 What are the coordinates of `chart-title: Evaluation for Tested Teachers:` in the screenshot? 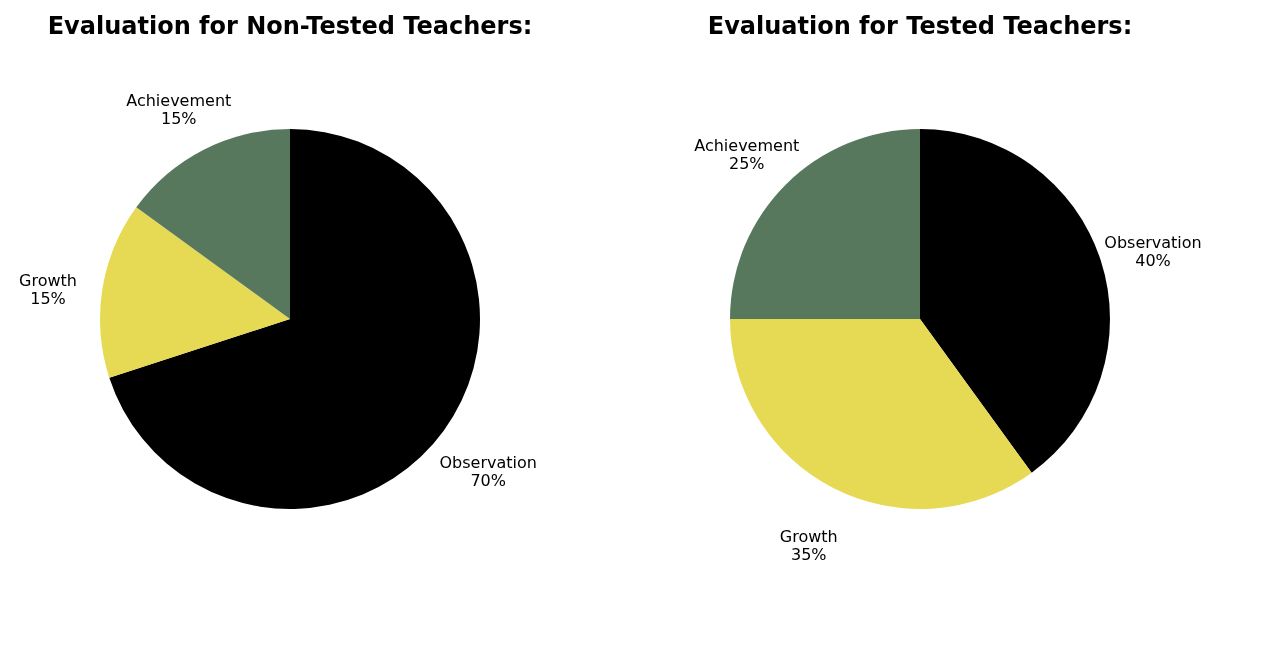 It's located at (920, 26).